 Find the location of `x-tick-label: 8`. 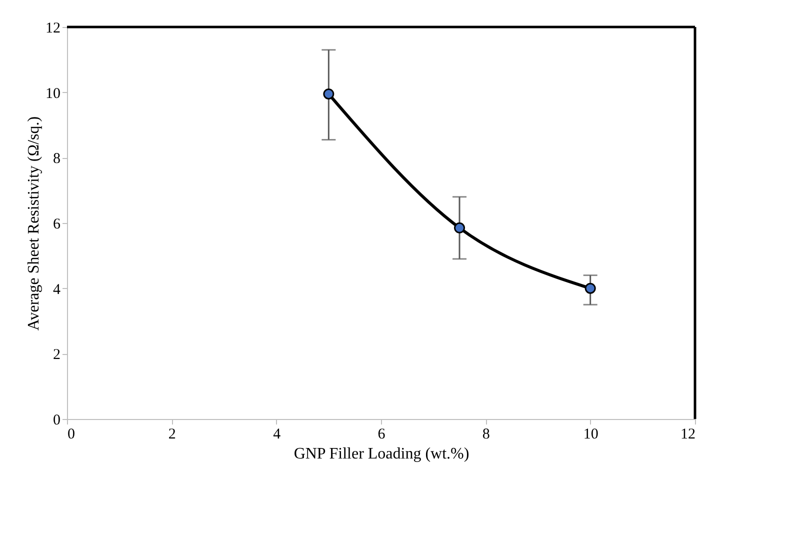

x-tick-label: 8 is located at coordinates (486, 434).